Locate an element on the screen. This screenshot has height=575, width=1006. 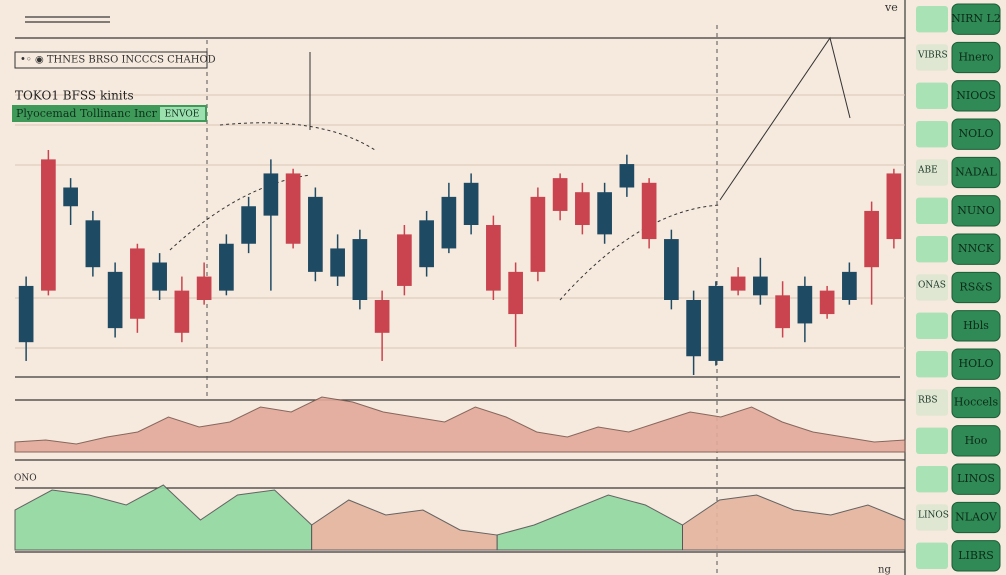
side-button-label: LINOS is located at coordinates (976, 478).